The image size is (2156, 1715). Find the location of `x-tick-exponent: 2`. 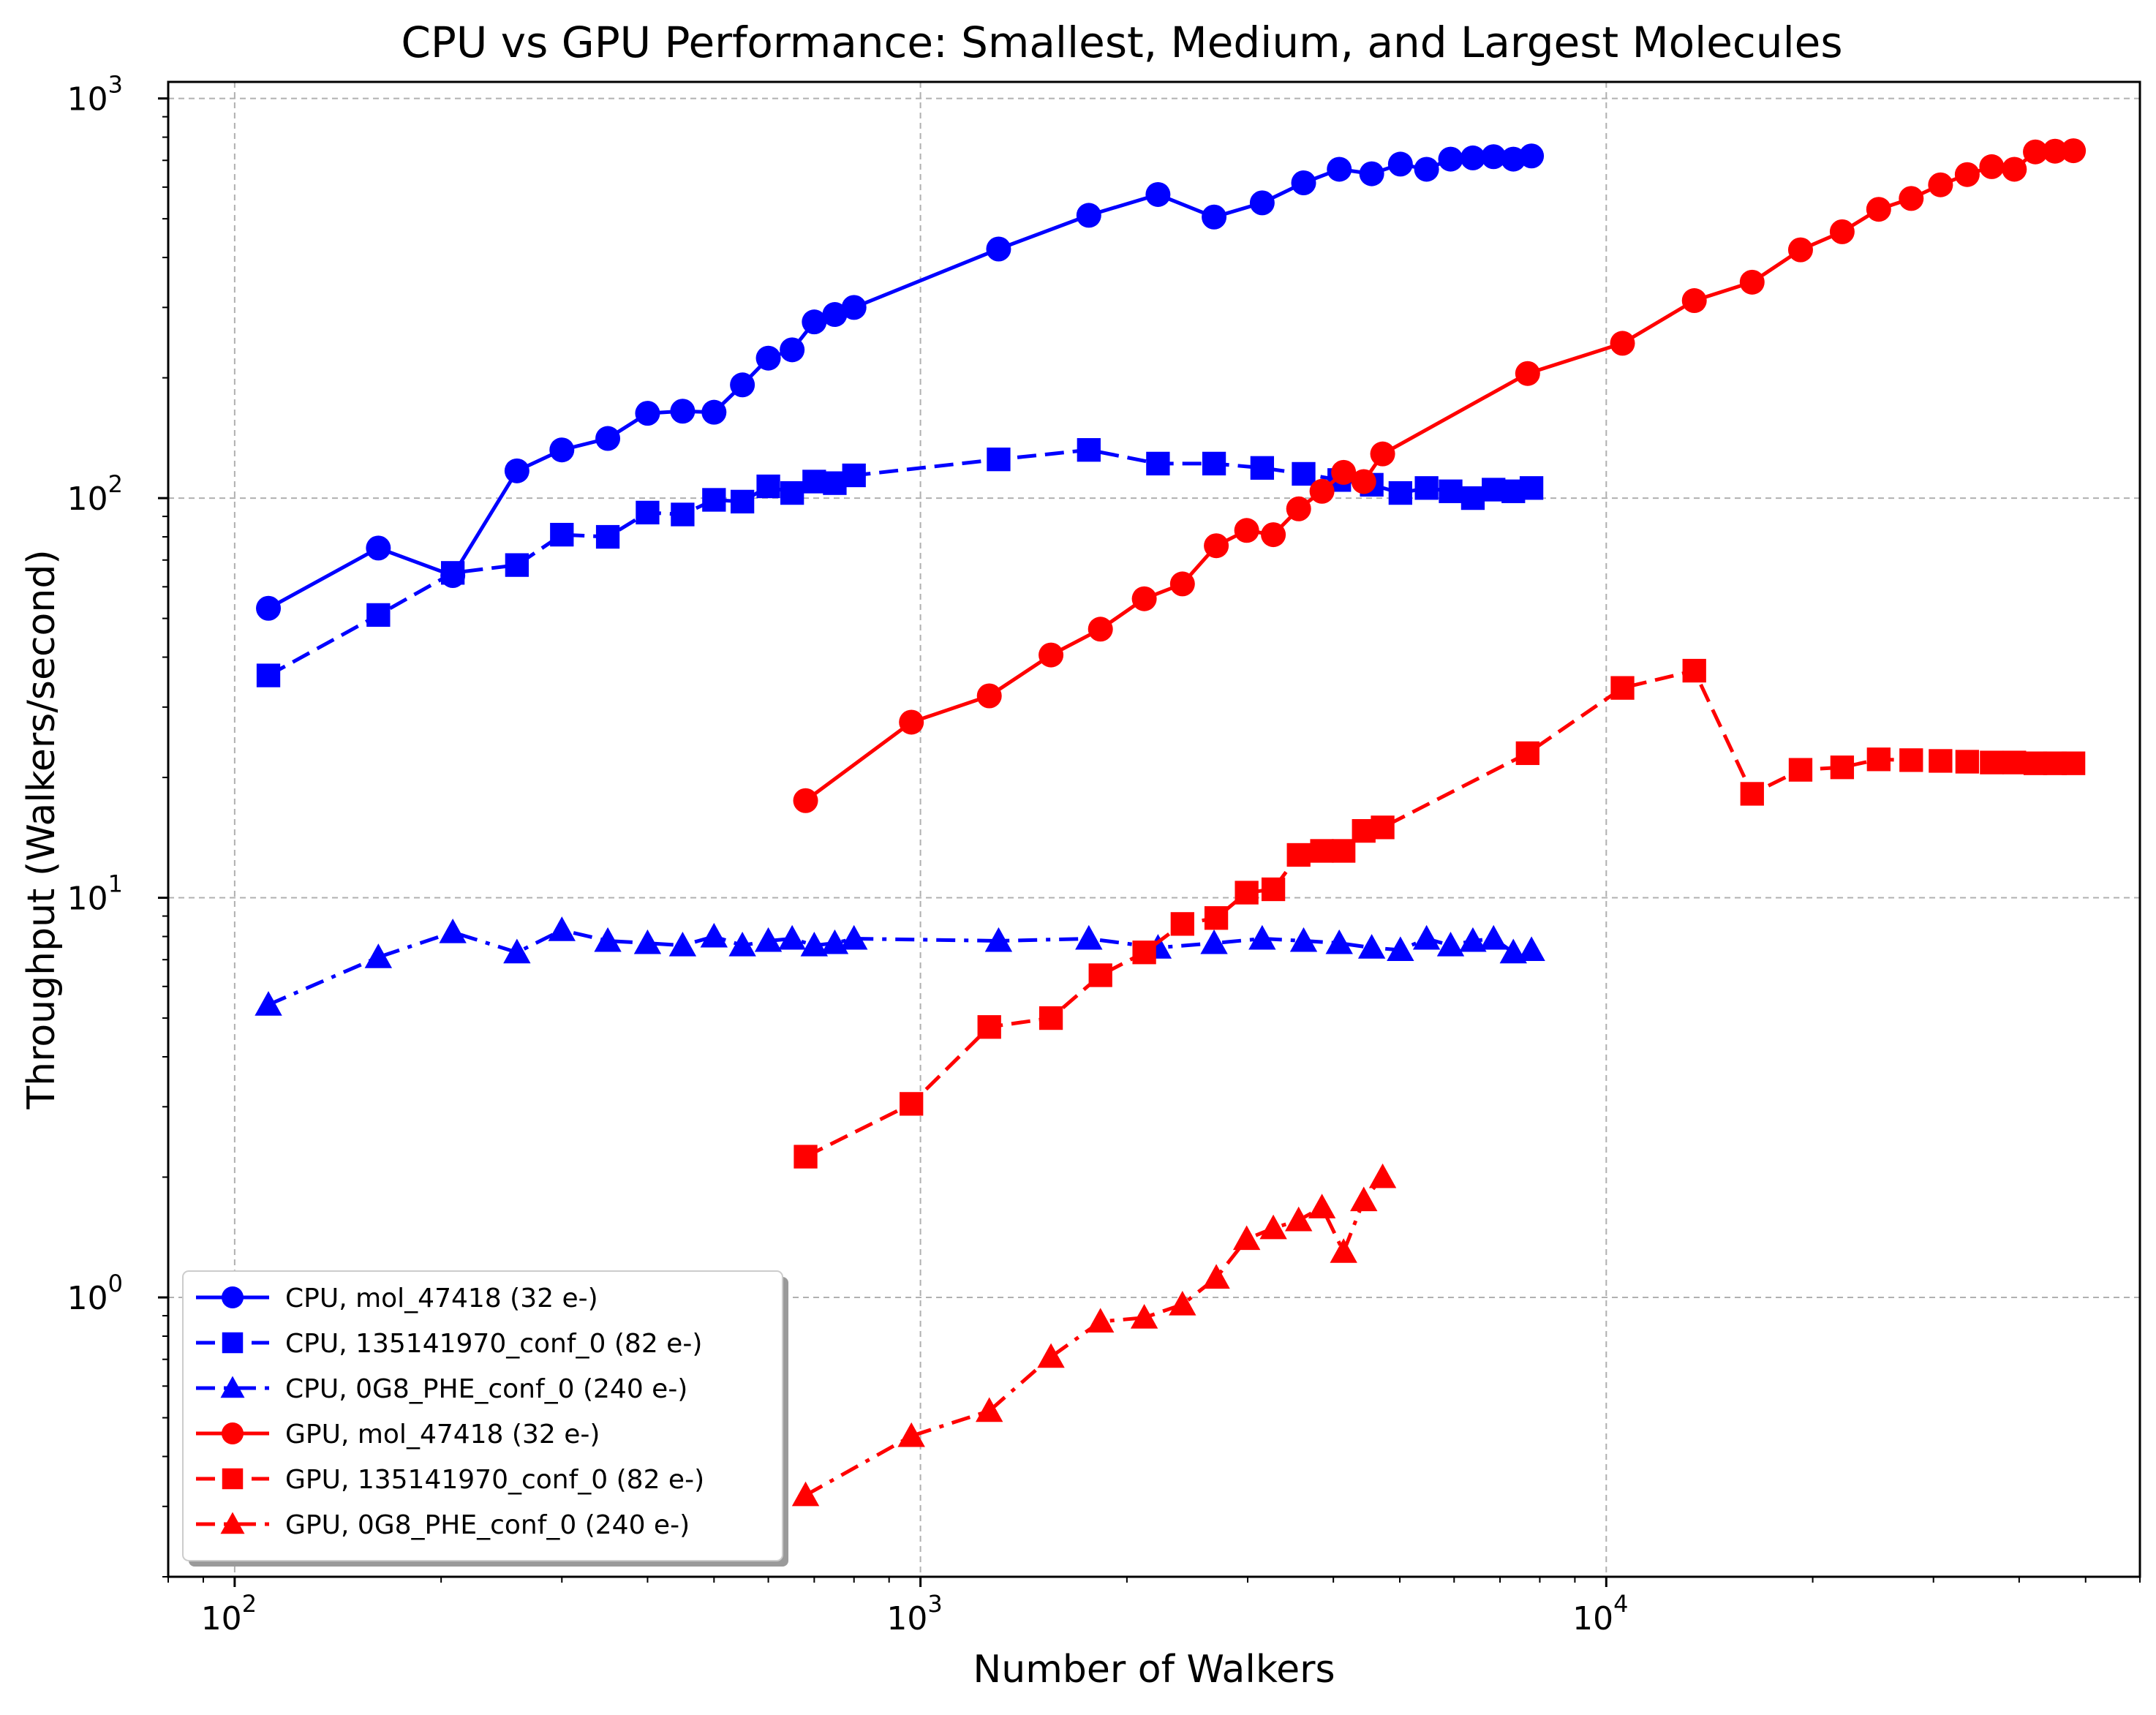

x-tick-exponent: 2 is located at coordinates (249, 1604).